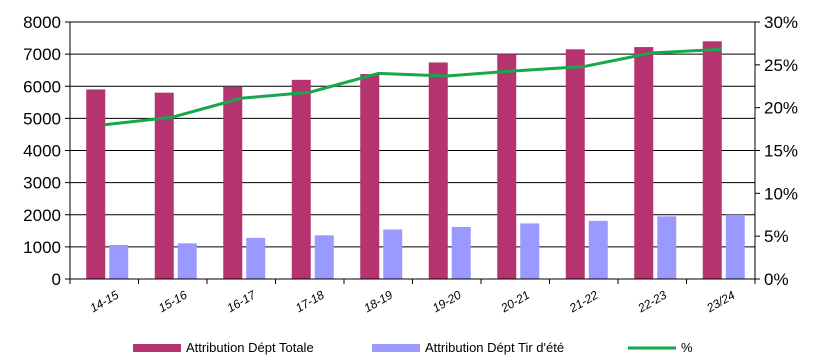  Describe the element at coordinates (494, 347) in the screenshot. I see `legend-label: Attribution Dépt Tir d'été` at that location.